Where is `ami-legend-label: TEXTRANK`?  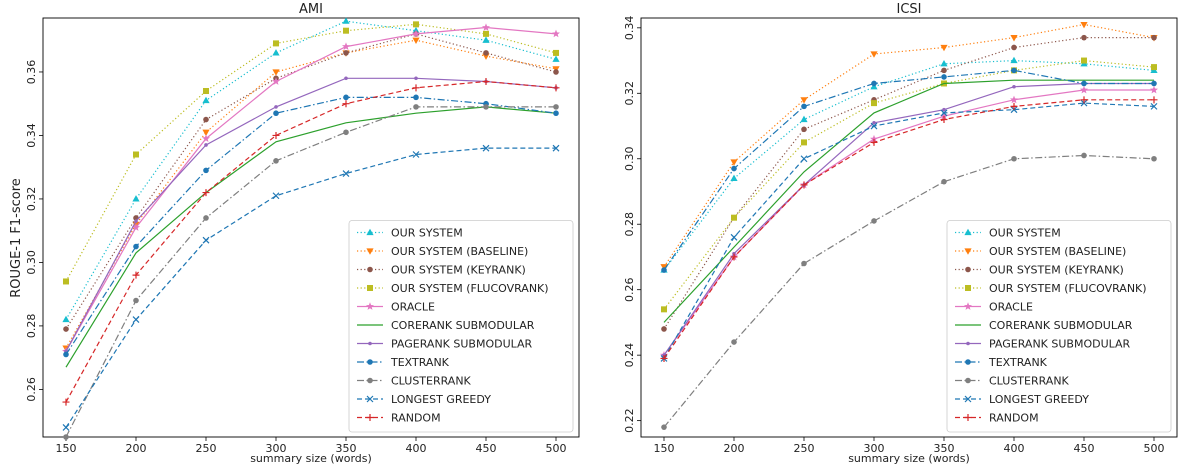 ami-legend-label: TEXTRANK is located at coordinates (420, 362).